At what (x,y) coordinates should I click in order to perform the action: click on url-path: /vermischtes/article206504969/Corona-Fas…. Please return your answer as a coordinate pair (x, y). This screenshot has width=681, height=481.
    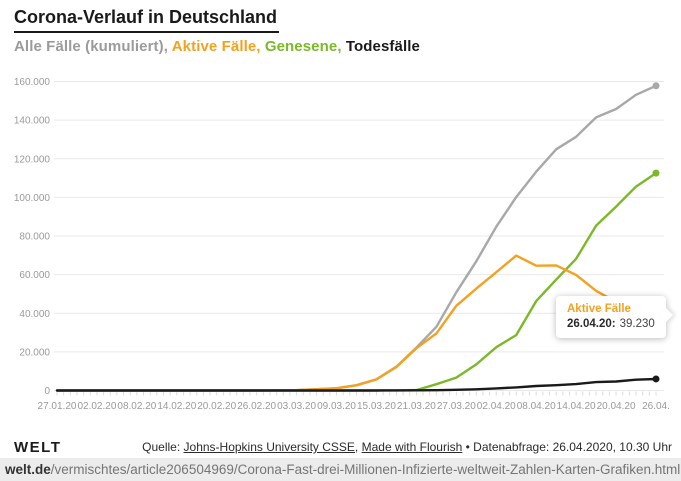
    Looking at the image, I should click on (365, 469).